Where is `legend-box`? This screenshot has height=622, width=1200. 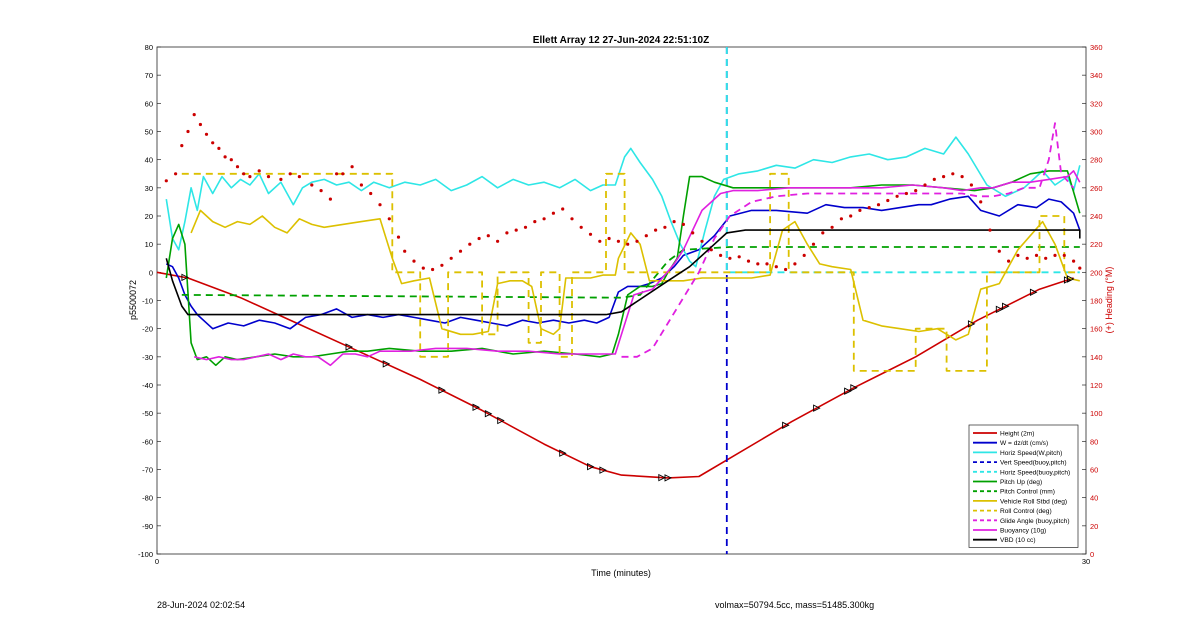 legend-box is located at coordinates (1023, 486).